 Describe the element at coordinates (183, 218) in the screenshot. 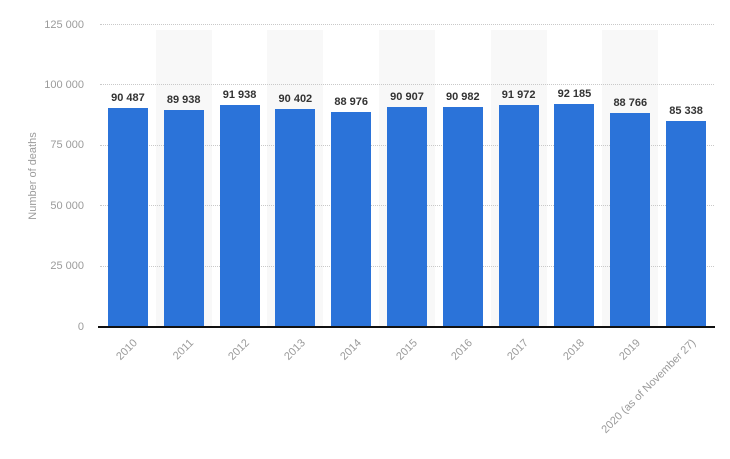

I see `bar-2011` at that location.